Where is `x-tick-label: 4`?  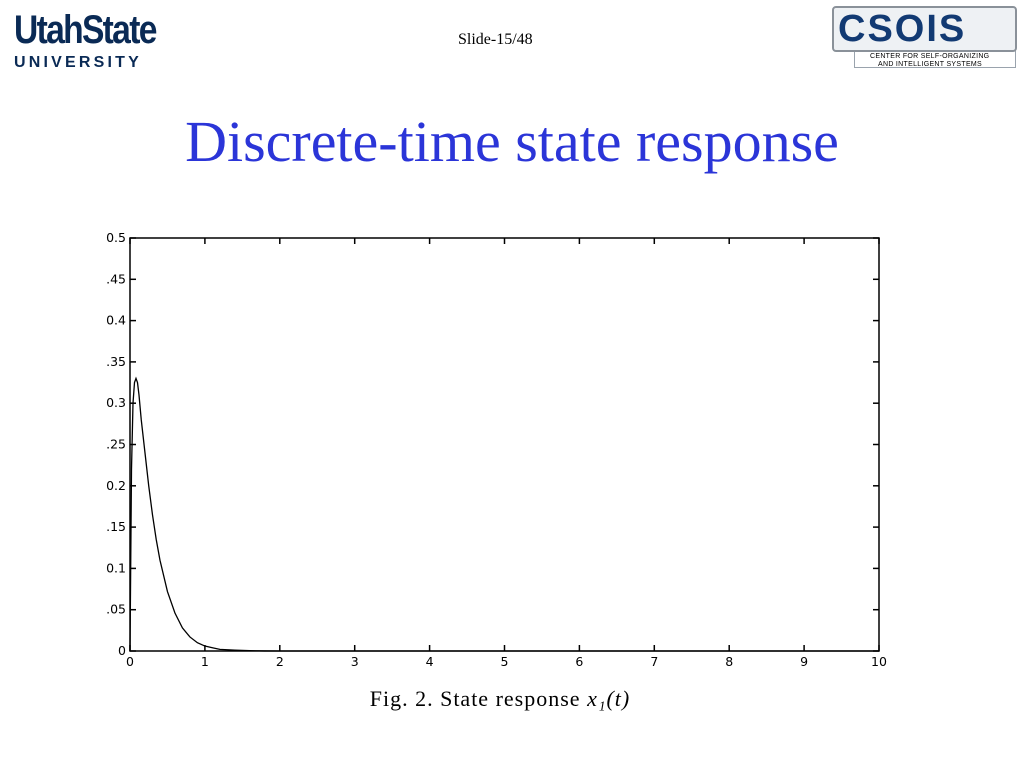
x-tick-label: 4 is located at coordinates (430, 661).